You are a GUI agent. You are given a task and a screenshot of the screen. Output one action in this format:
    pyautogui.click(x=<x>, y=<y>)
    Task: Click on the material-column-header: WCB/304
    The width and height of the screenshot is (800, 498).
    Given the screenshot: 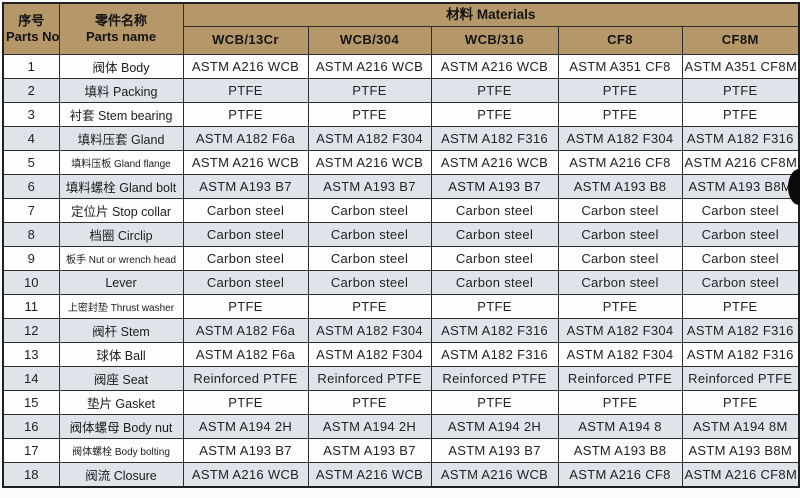 What is the action you would take?
    pyautogui.click(x=369, y=40)
    